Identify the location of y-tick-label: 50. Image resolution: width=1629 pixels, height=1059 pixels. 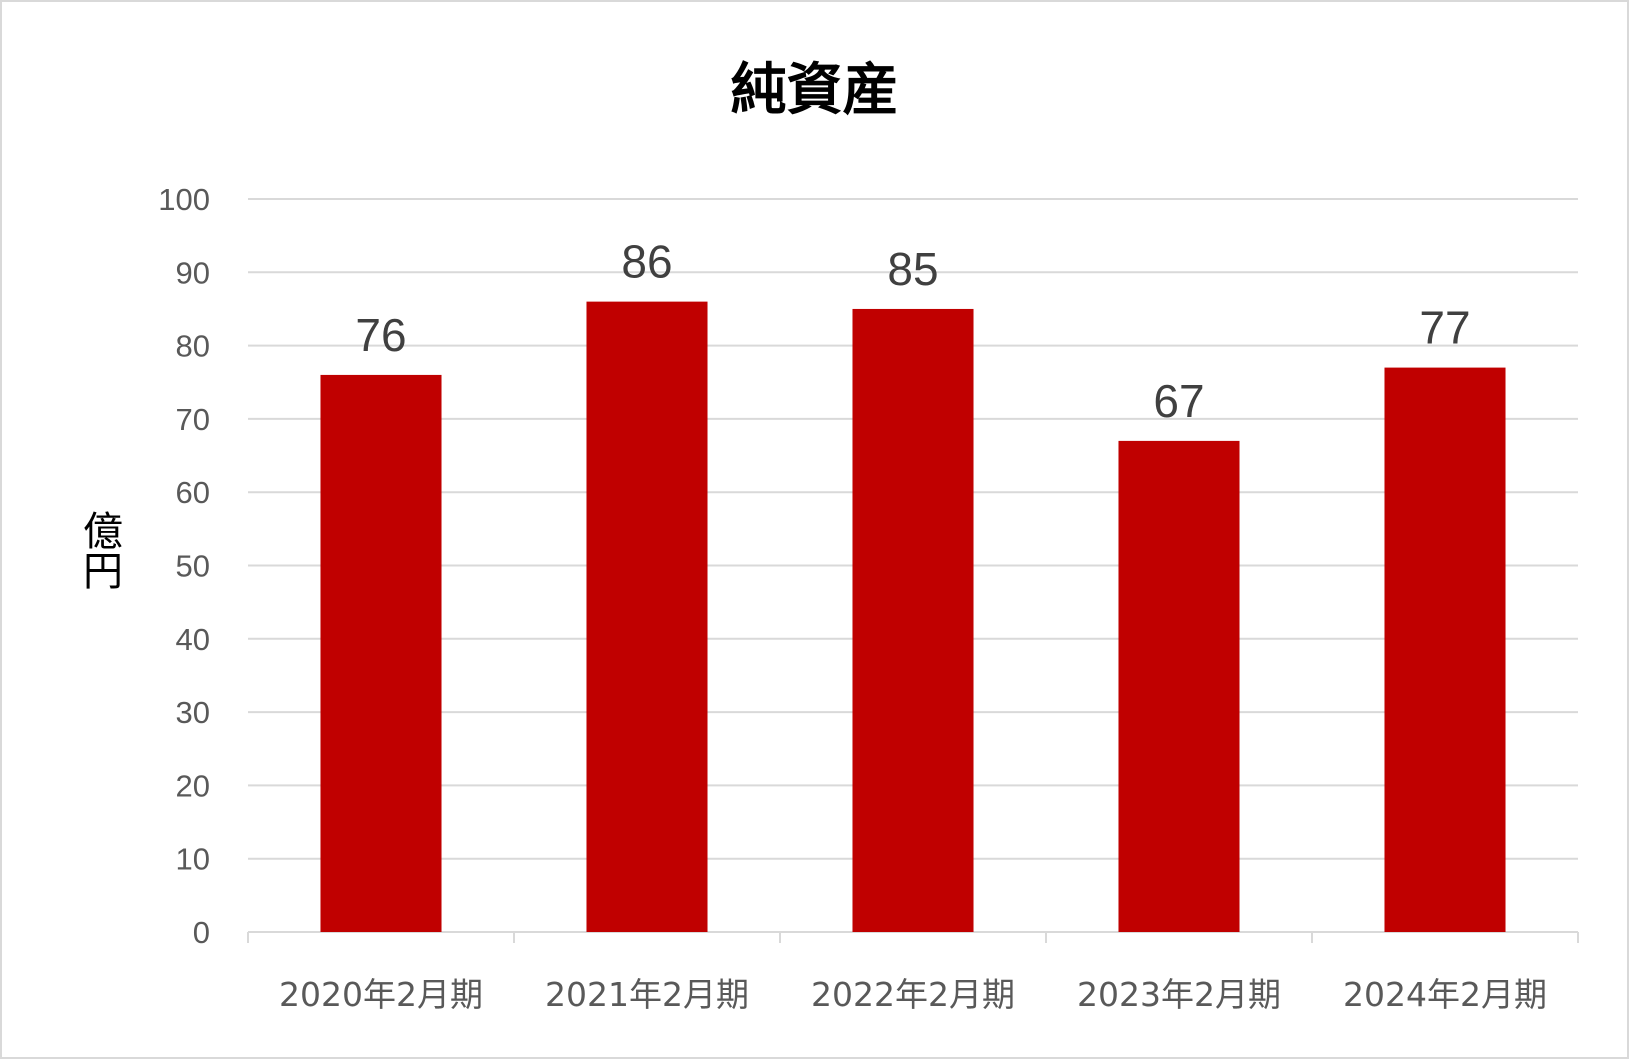
(193, 566).